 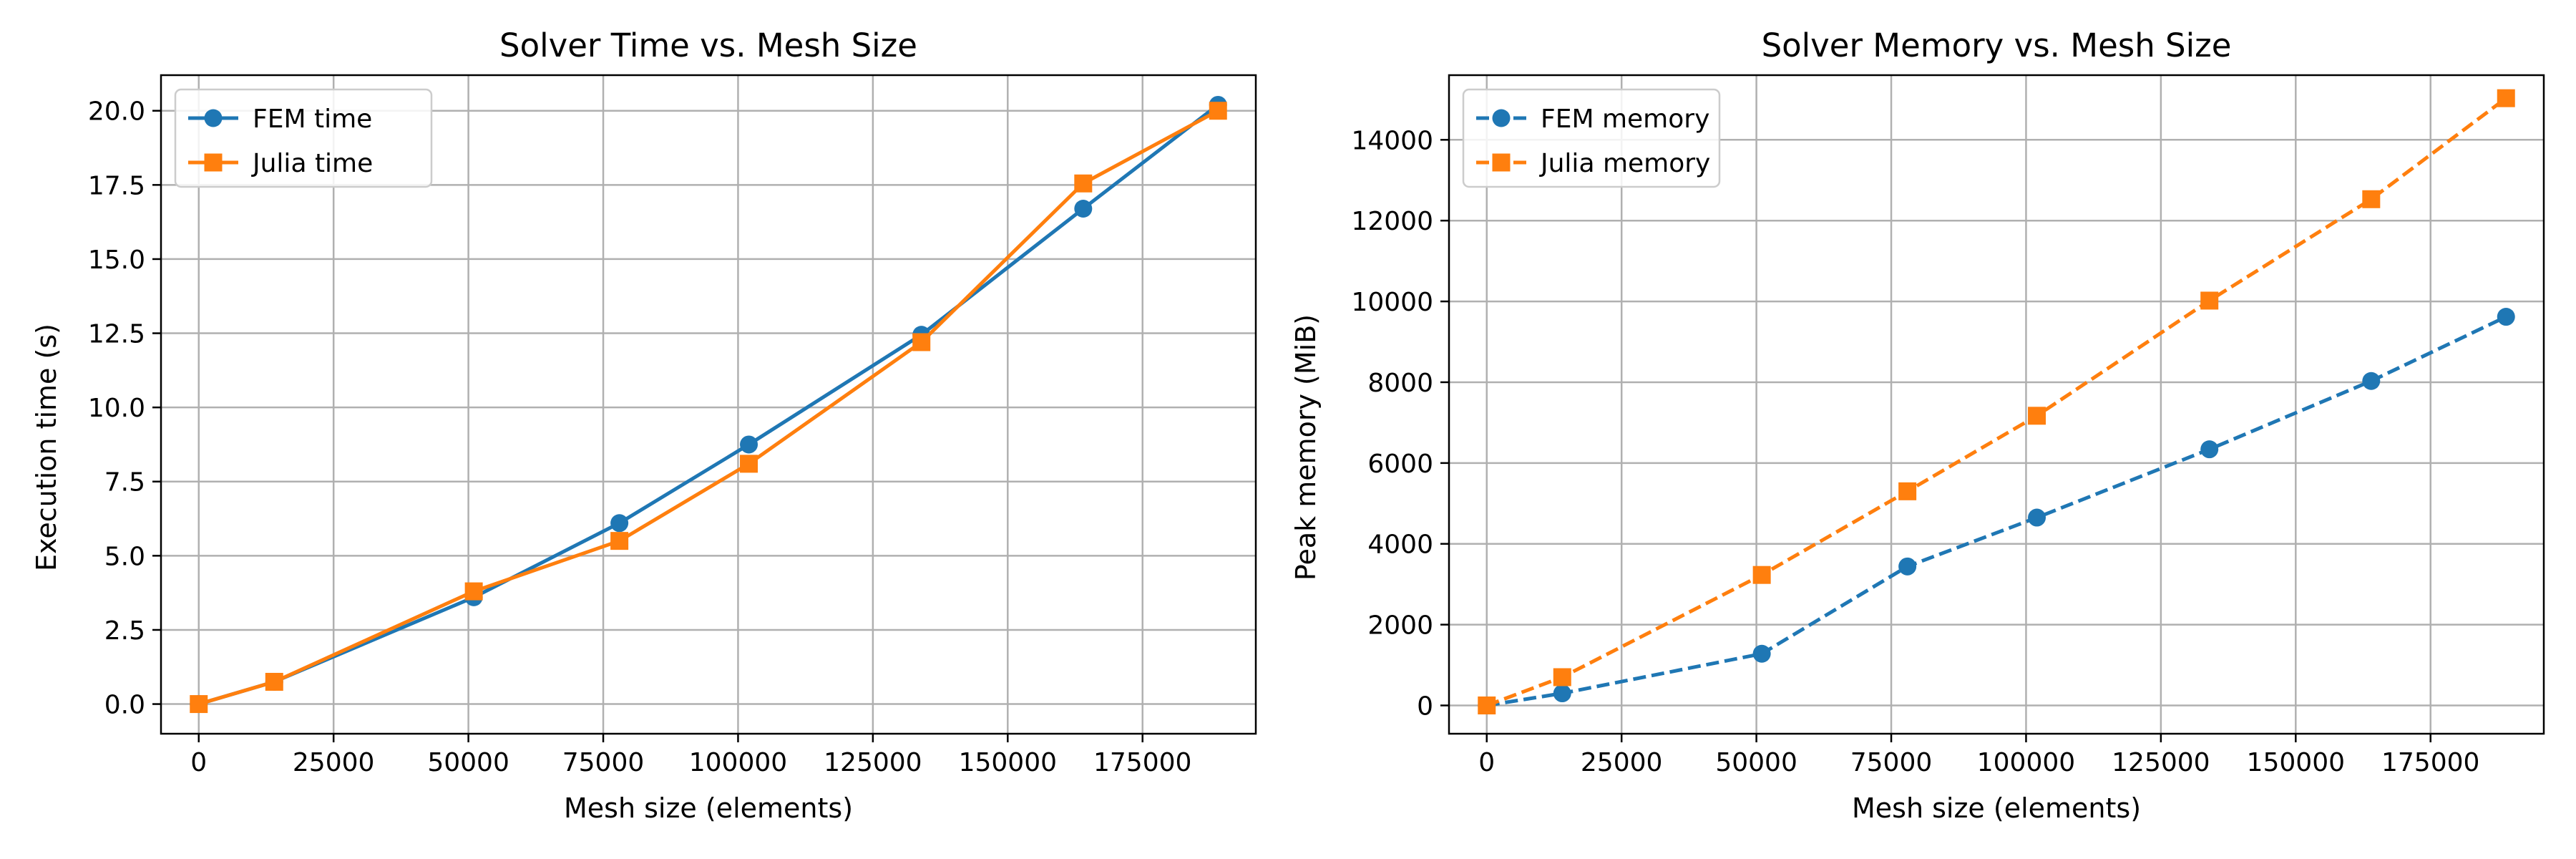 I want to click on memory-y-tick-label: 8000, so click(x=1400, y=383).